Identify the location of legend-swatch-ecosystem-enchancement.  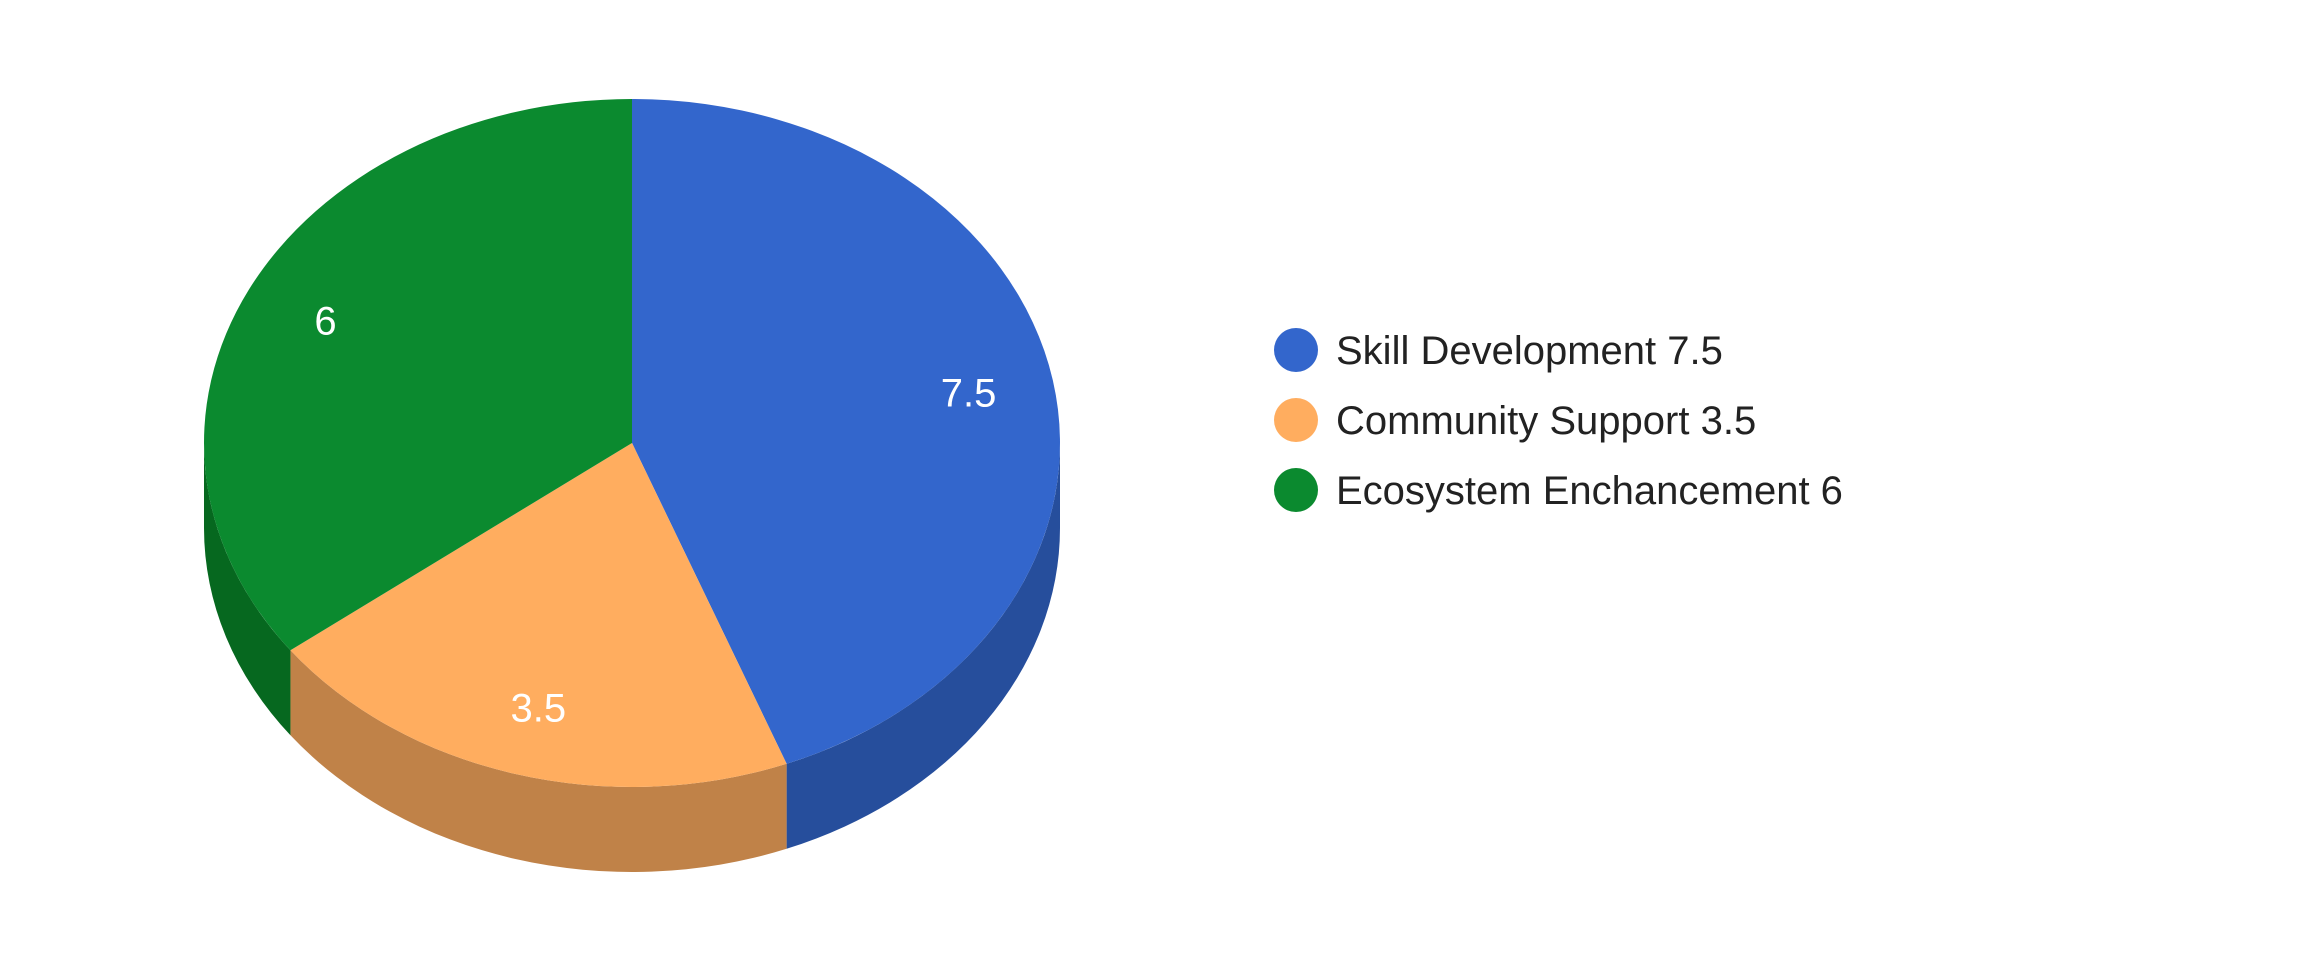
(1296, 490).